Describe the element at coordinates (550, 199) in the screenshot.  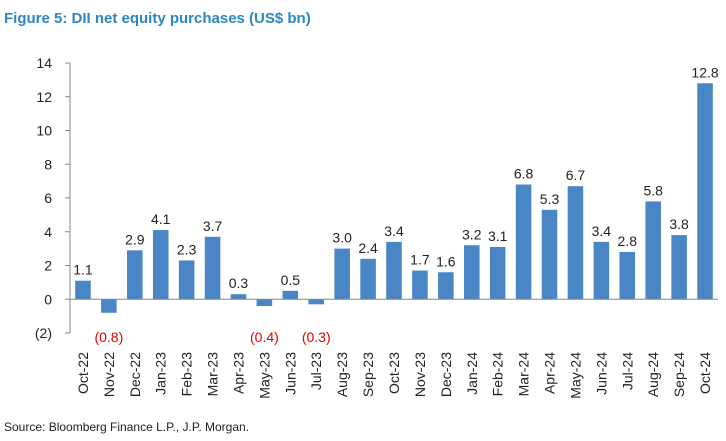
I see `data-label: 5.3` at that location.